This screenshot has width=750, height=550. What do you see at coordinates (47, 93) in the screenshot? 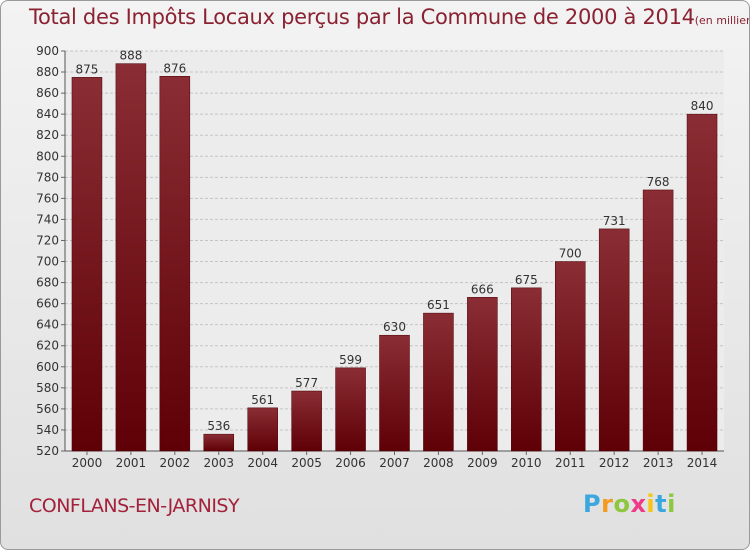
I see `y-tick-label: 860` at bounding box center [47, 93].